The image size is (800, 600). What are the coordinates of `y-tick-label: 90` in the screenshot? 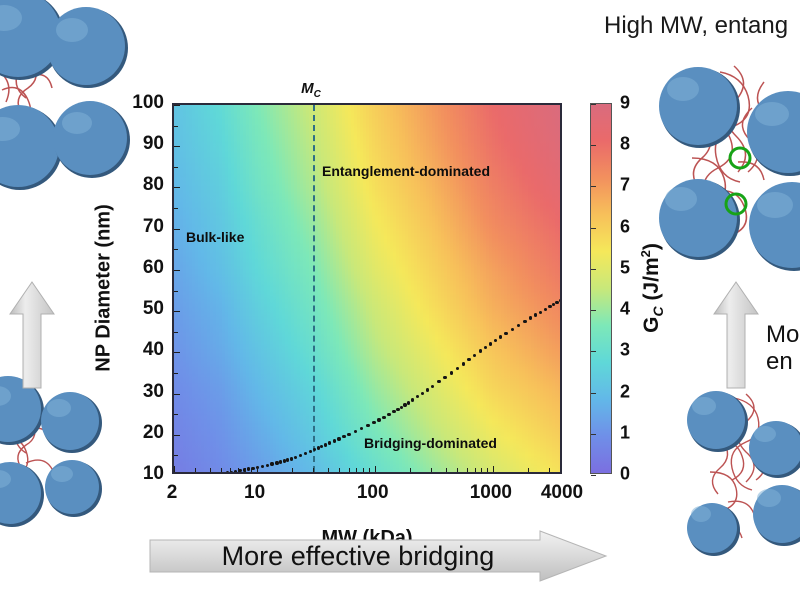 It's located at (153, 144).